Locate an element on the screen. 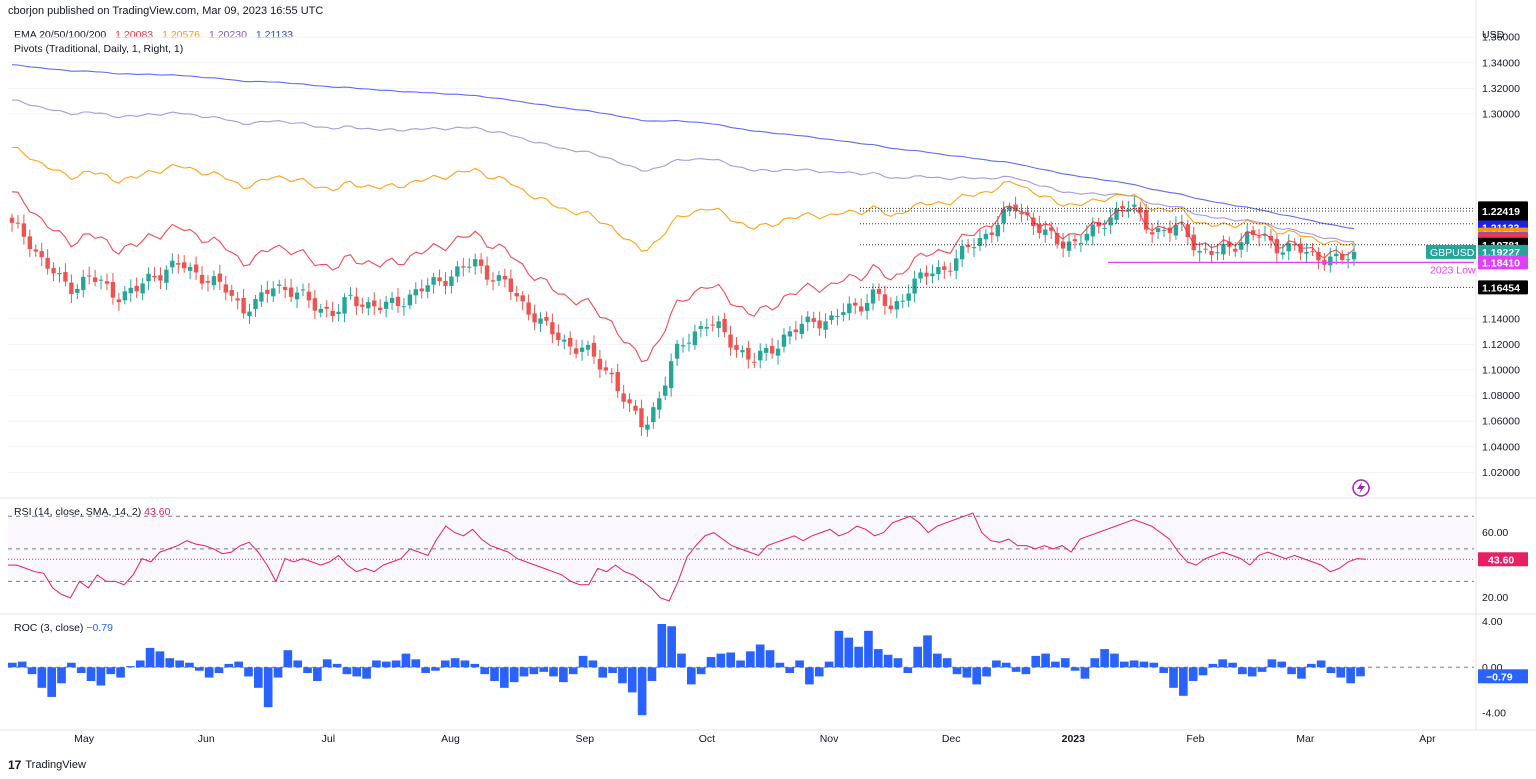 The height and width of the screenshot is (779, 1536). rsi-legend-value: 43.60 is located at coordinates (157, 512).